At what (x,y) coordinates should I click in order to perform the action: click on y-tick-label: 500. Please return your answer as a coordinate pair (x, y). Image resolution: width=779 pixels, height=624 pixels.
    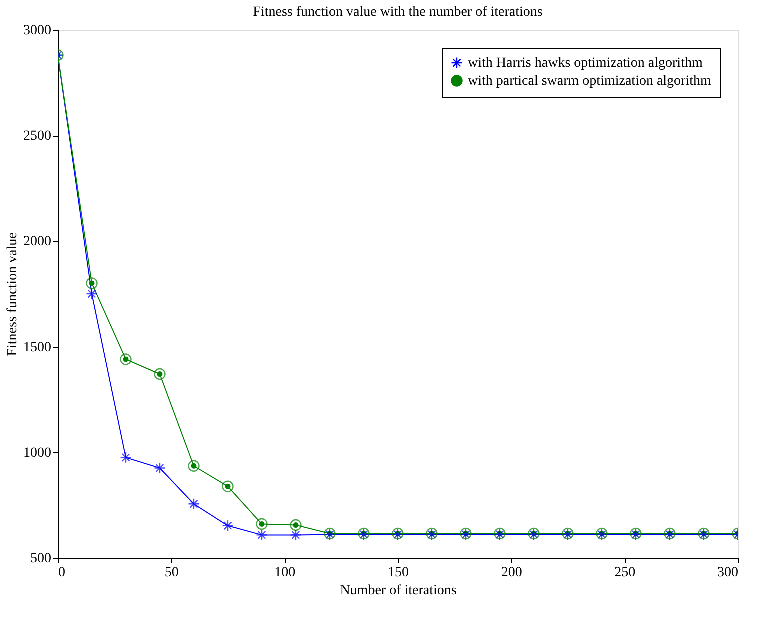
    Looking at the image, I should click on (41, 559).